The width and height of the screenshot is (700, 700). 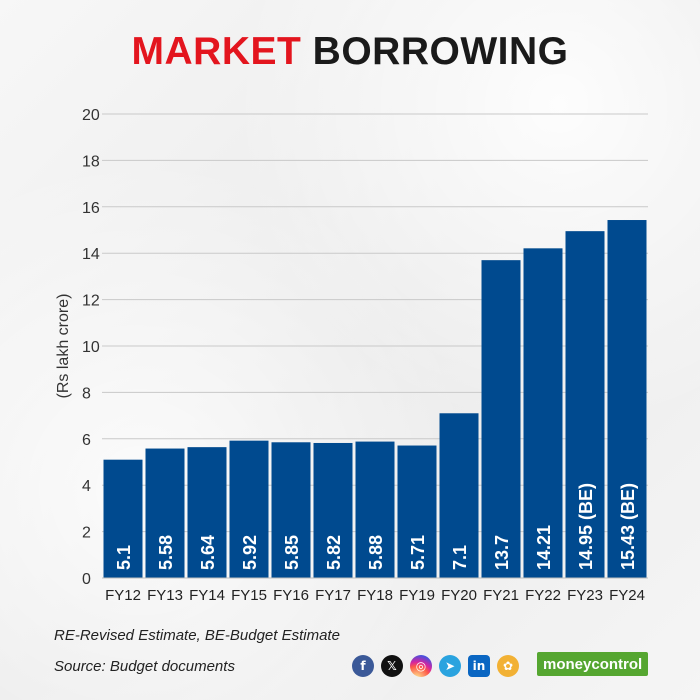 What do you see at coordinates (628, 526) in the screenshot?
I see `data-label: 15.43 (BE)` at bounding box center [628, 526].